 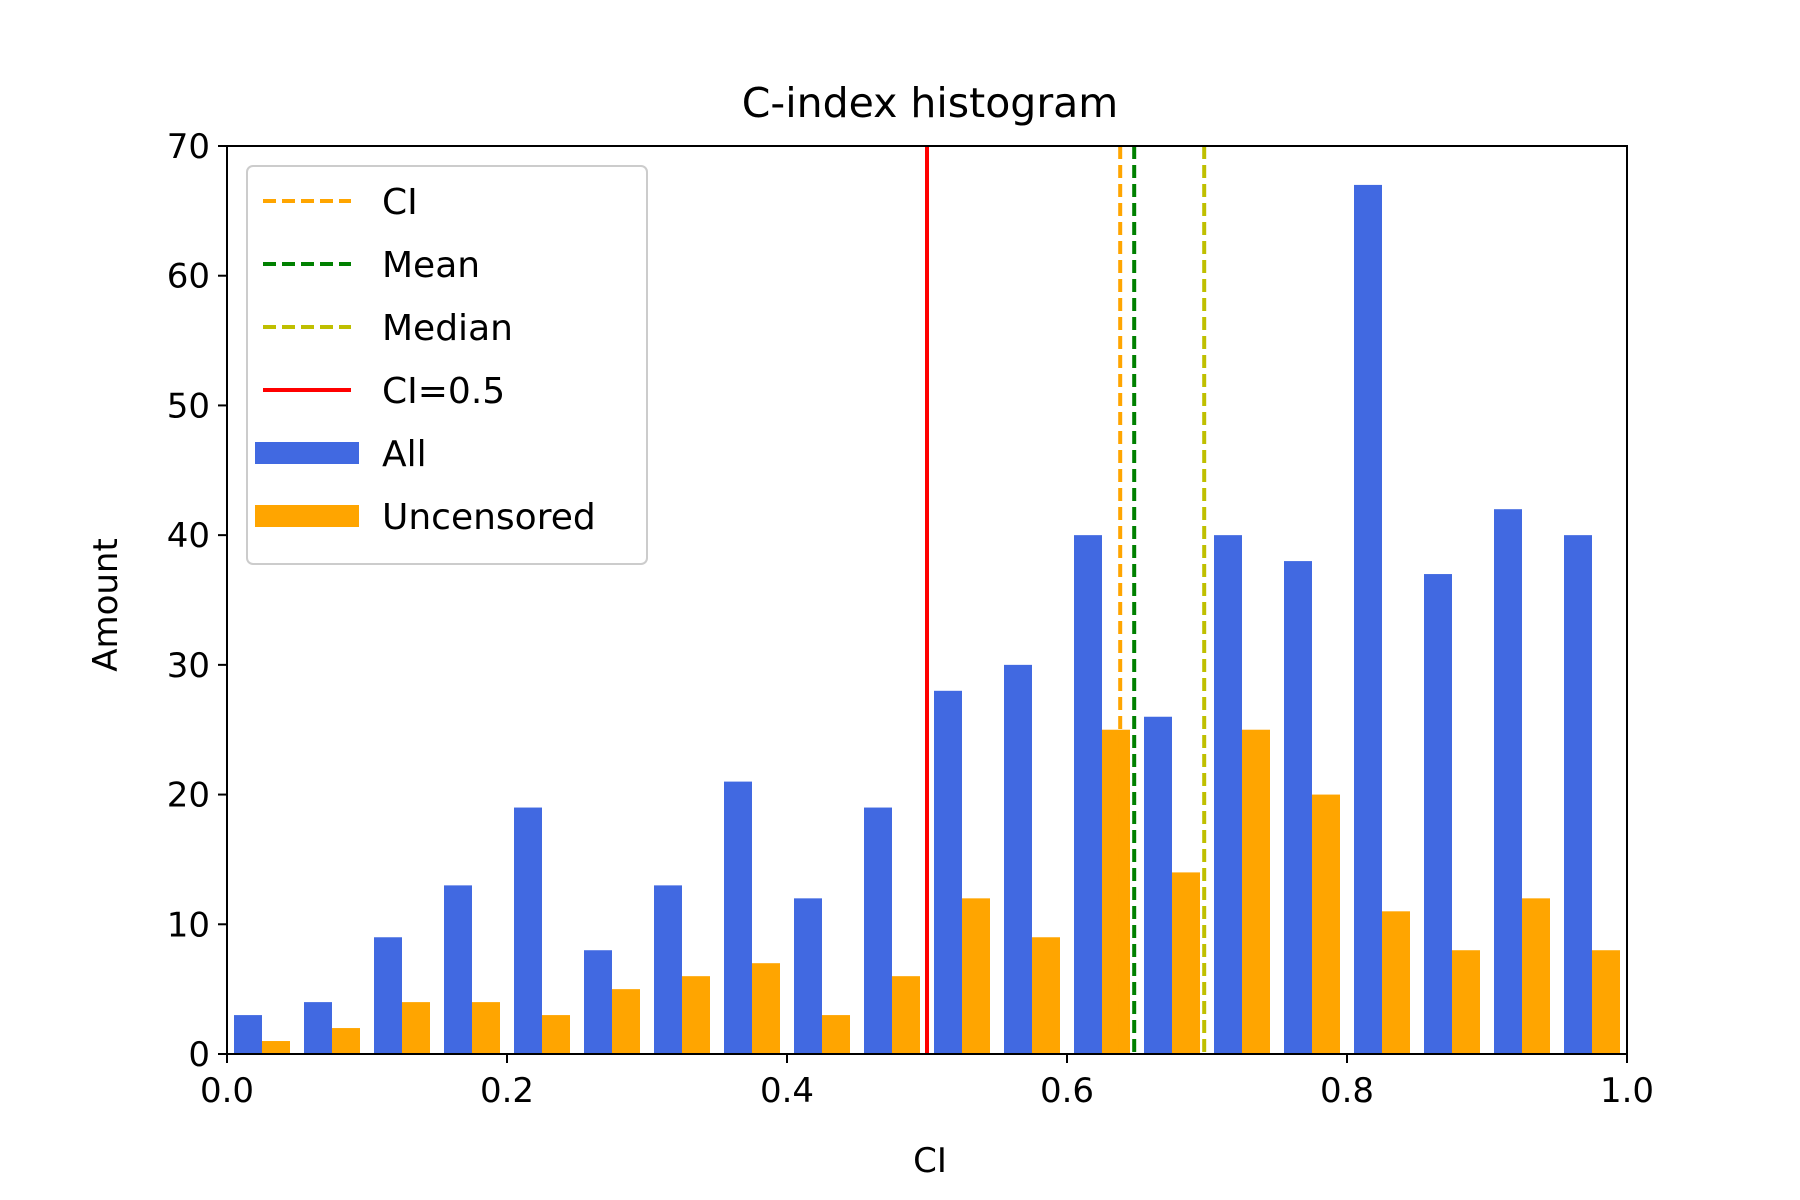 I want to click on y-tick-label: 10, so click(x=188, y=925).